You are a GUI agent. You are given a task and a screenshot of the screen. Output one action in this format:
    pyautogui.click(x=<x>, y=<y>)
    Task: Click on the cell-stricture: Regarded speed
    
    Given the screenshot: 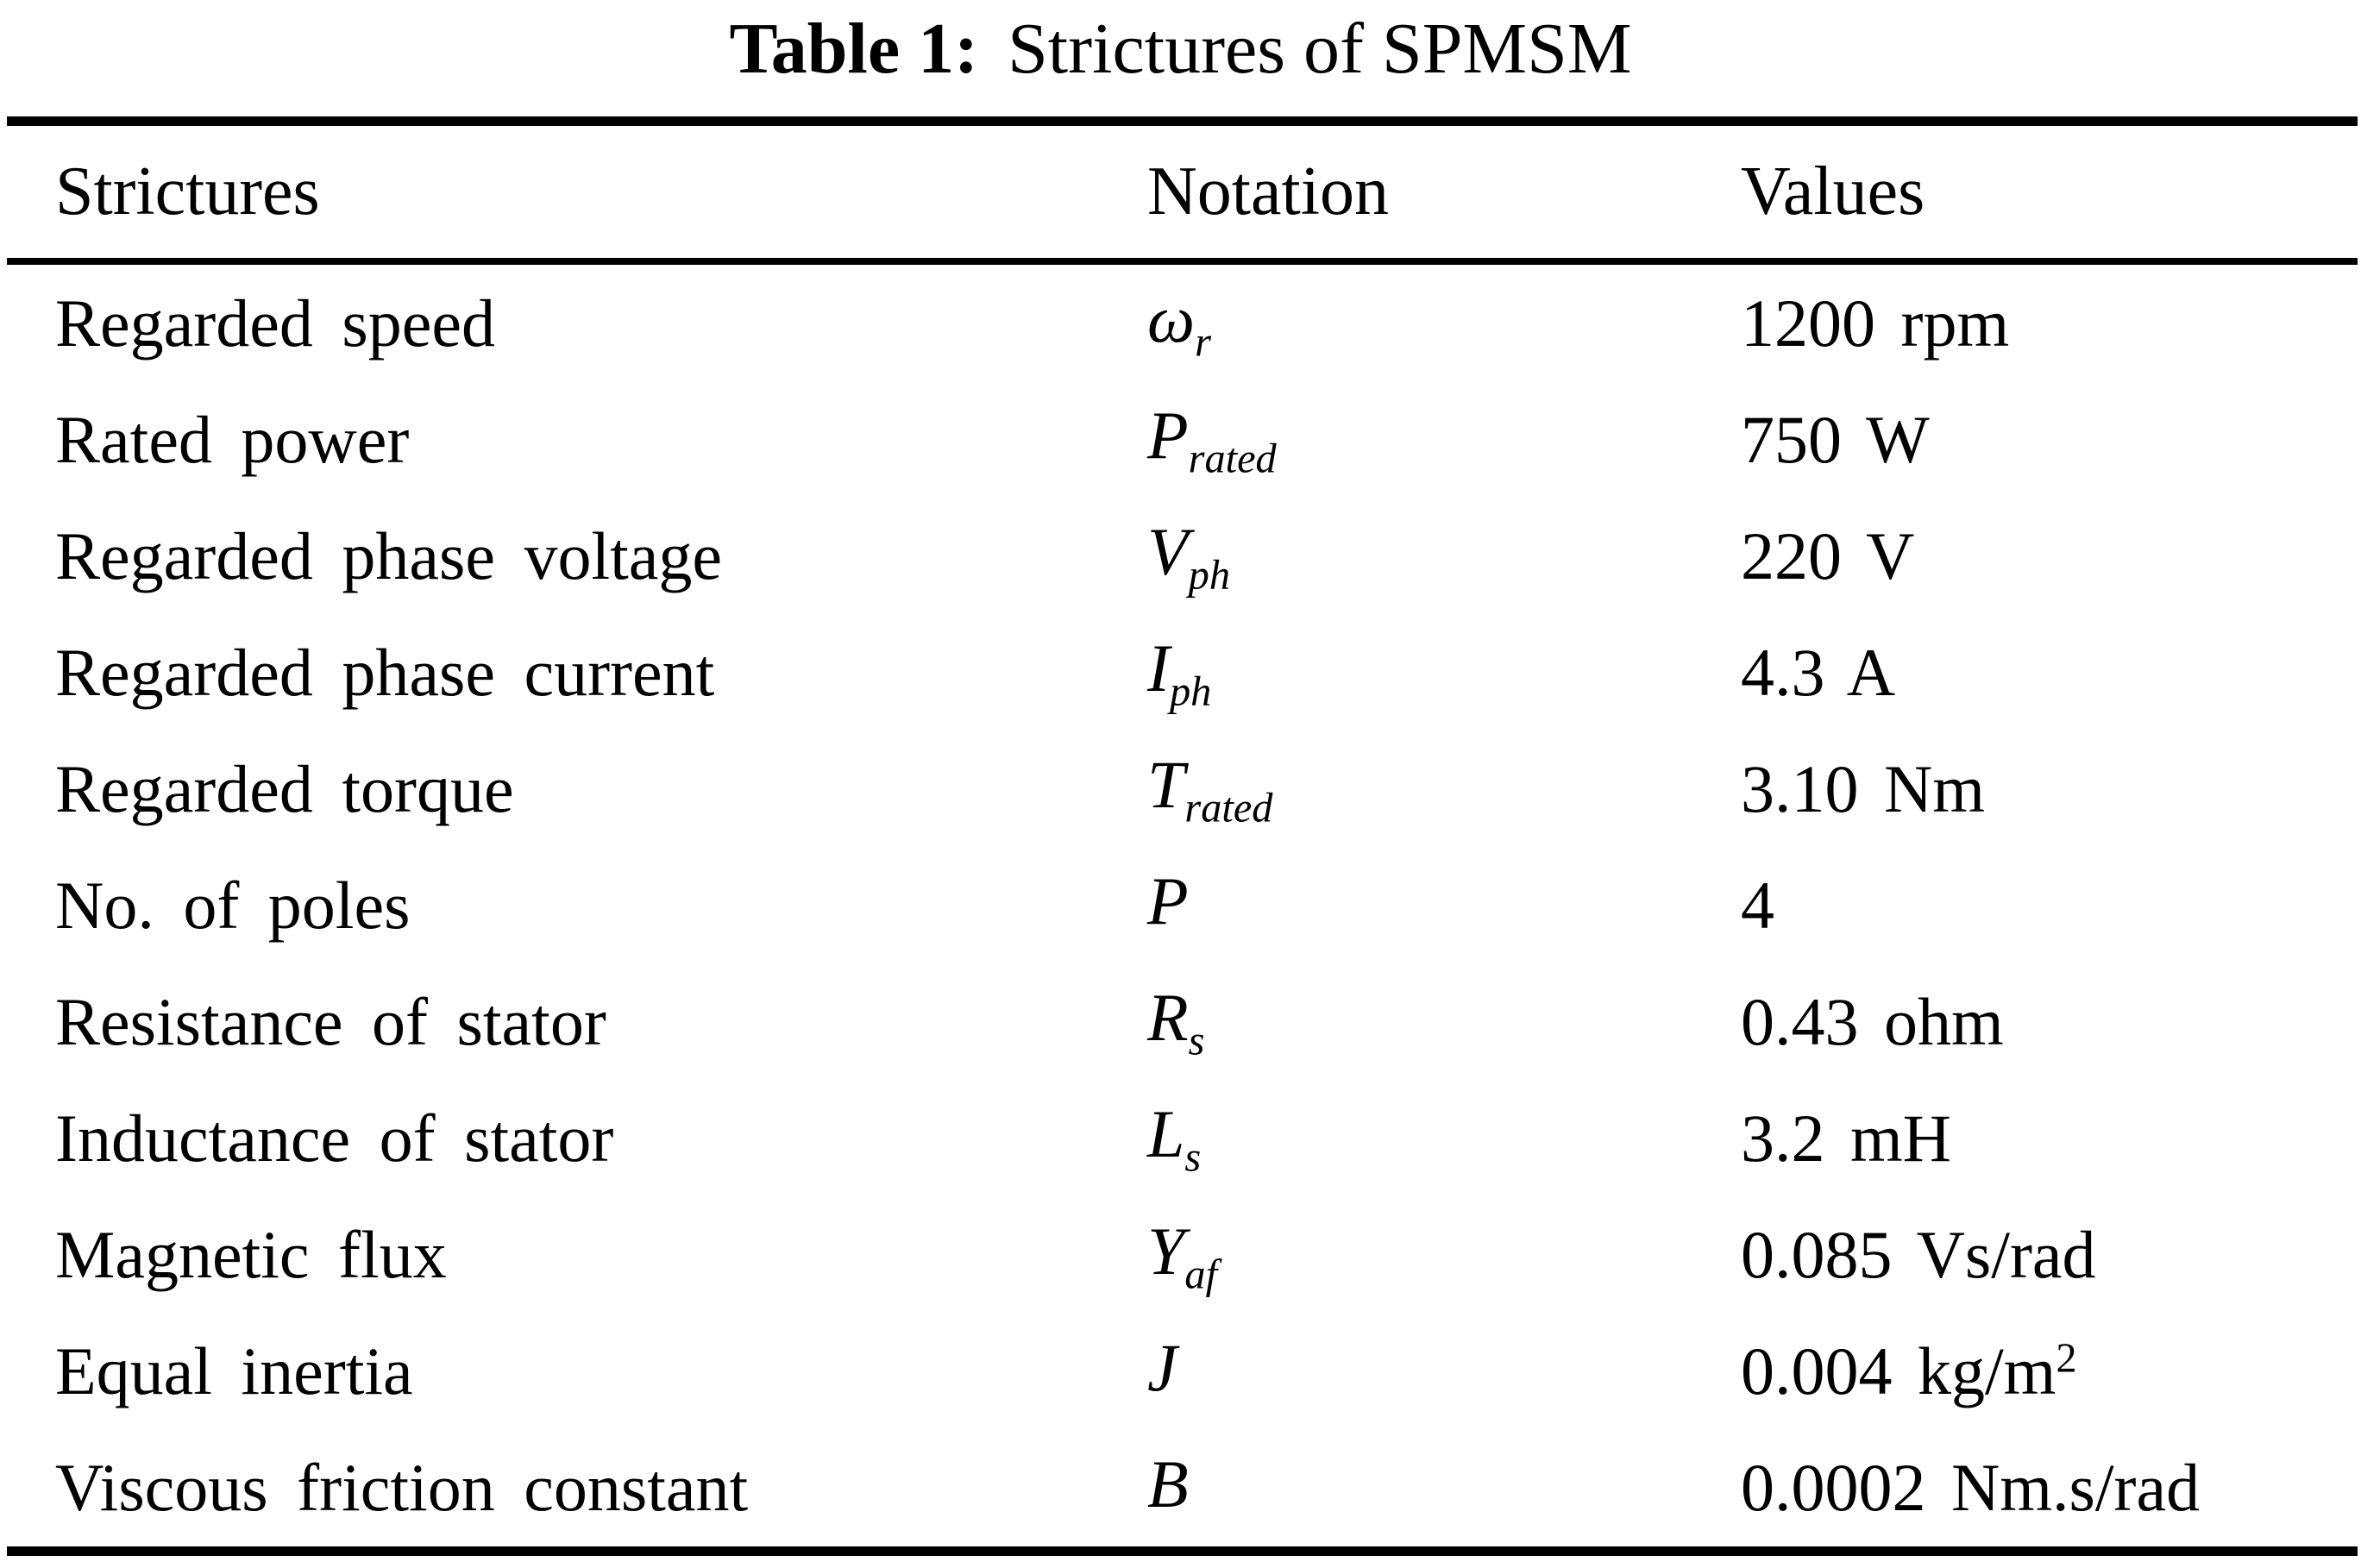 What is the action you would take?
    pyautogui.click(x=275, y=323)
    